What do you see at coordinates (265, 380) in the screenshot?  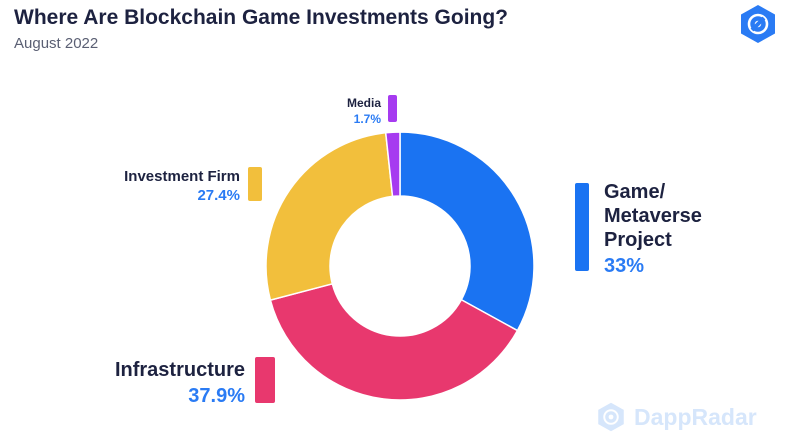 I see `legend-marker-infrastructure` at bounding box center [265, 380].